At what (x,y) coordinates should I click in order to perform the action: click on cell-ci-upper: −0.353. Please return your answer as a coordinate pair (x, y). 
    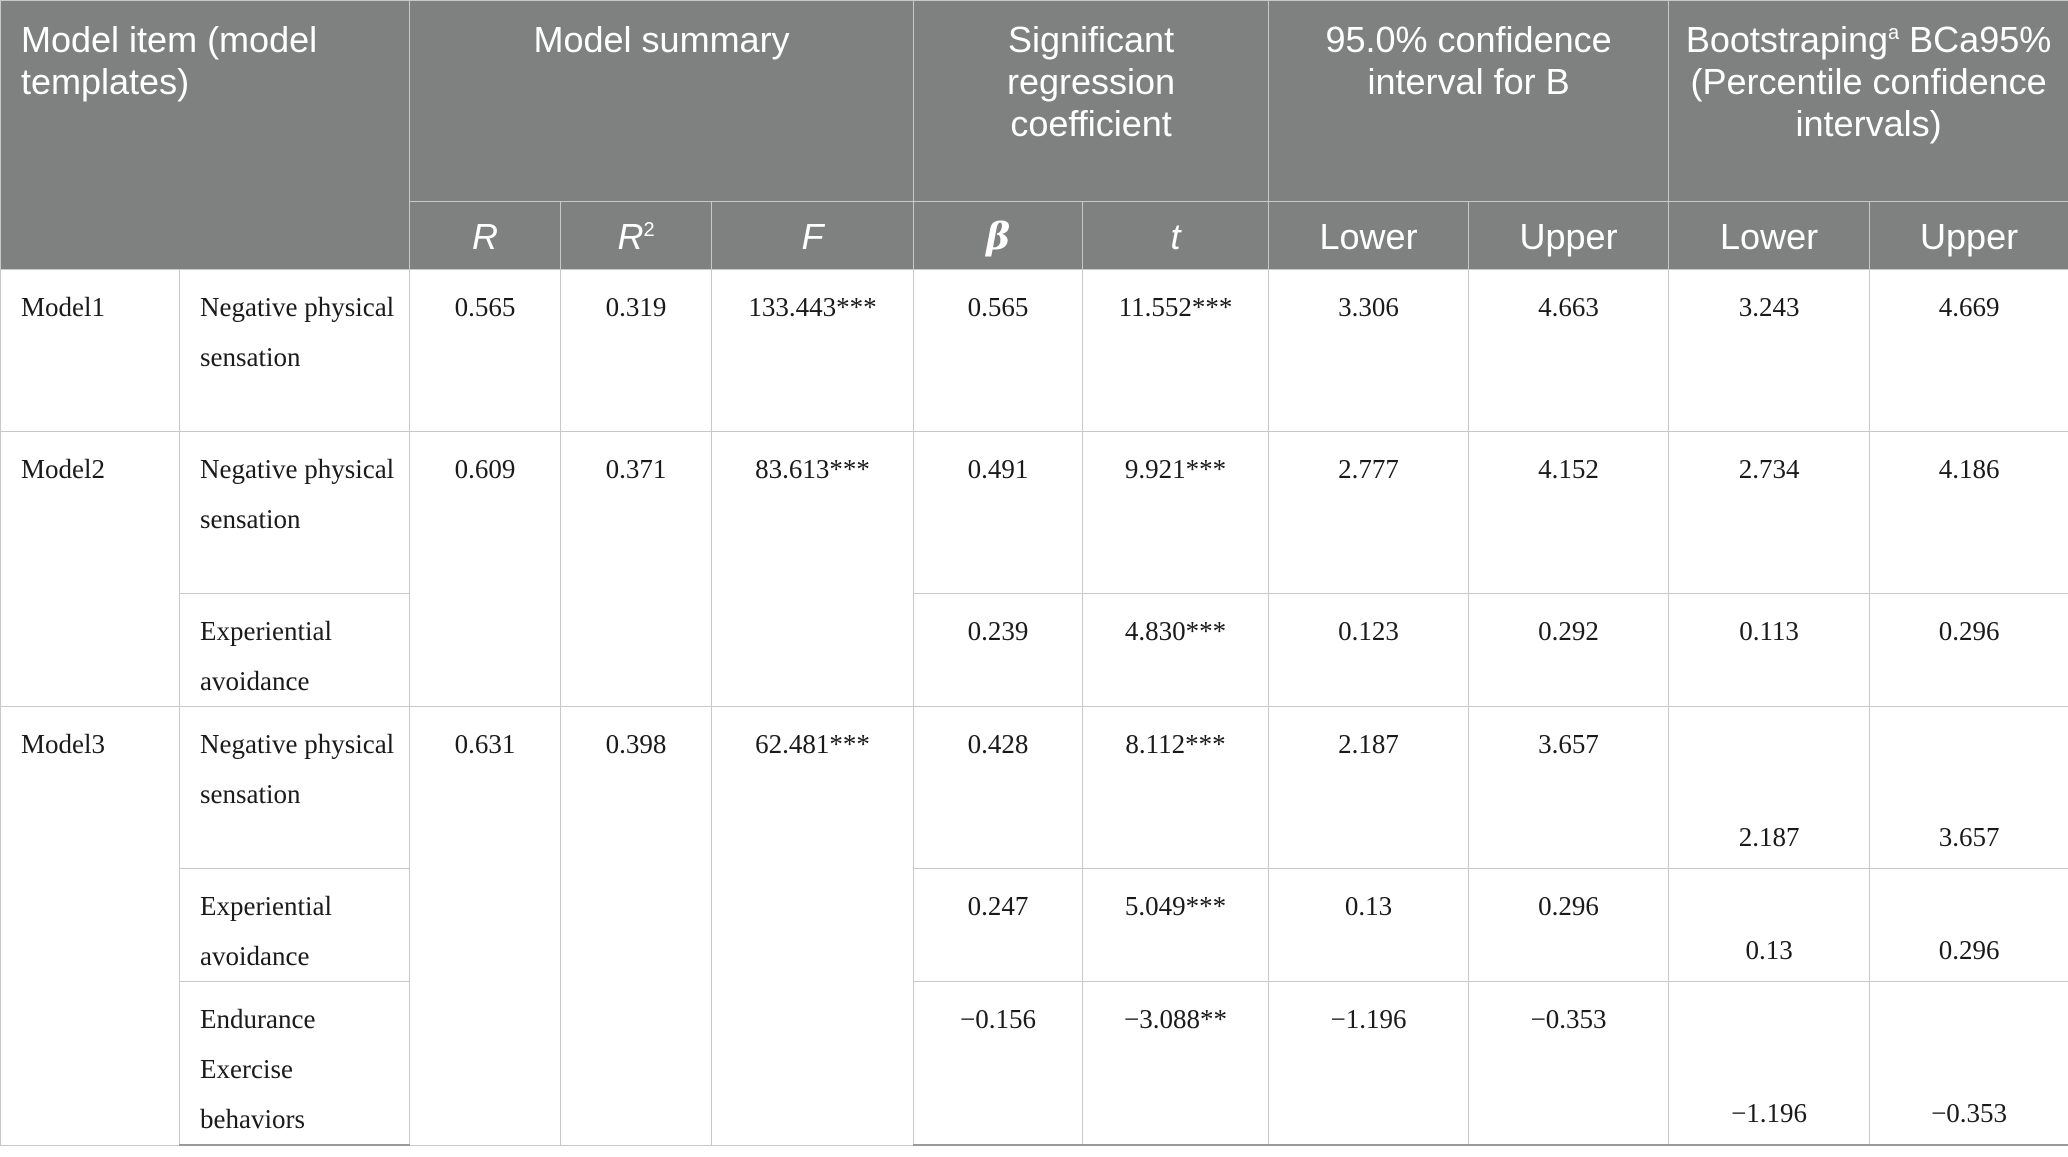
    Looking at the image, I should click on (1569, 1063).